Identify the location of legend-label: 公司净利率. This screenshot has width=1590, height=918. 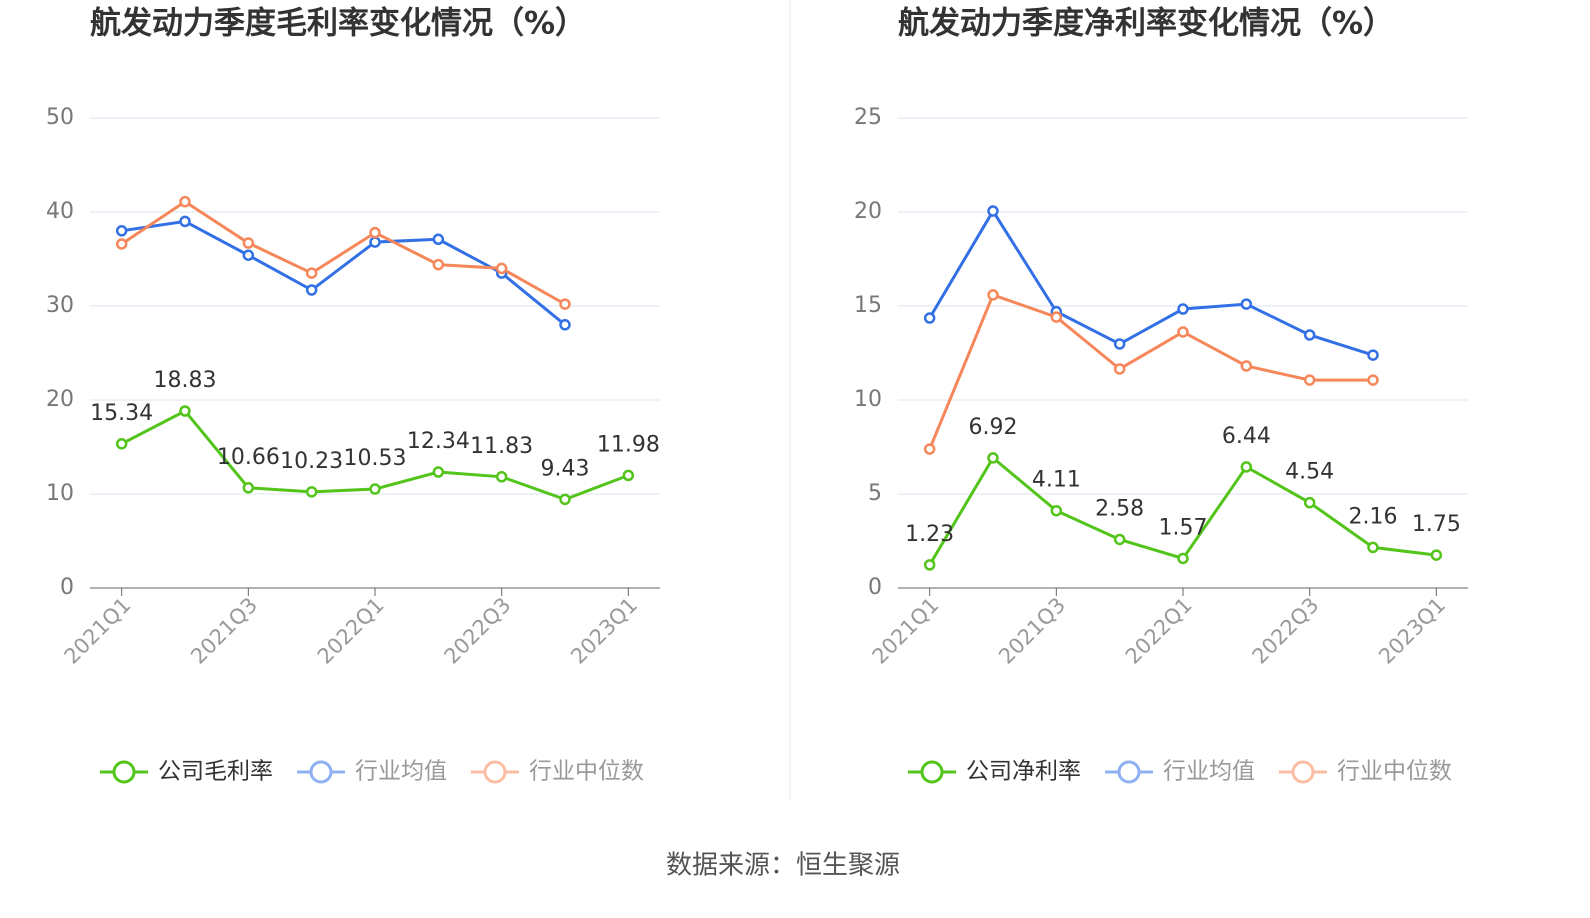
(1023, 772).